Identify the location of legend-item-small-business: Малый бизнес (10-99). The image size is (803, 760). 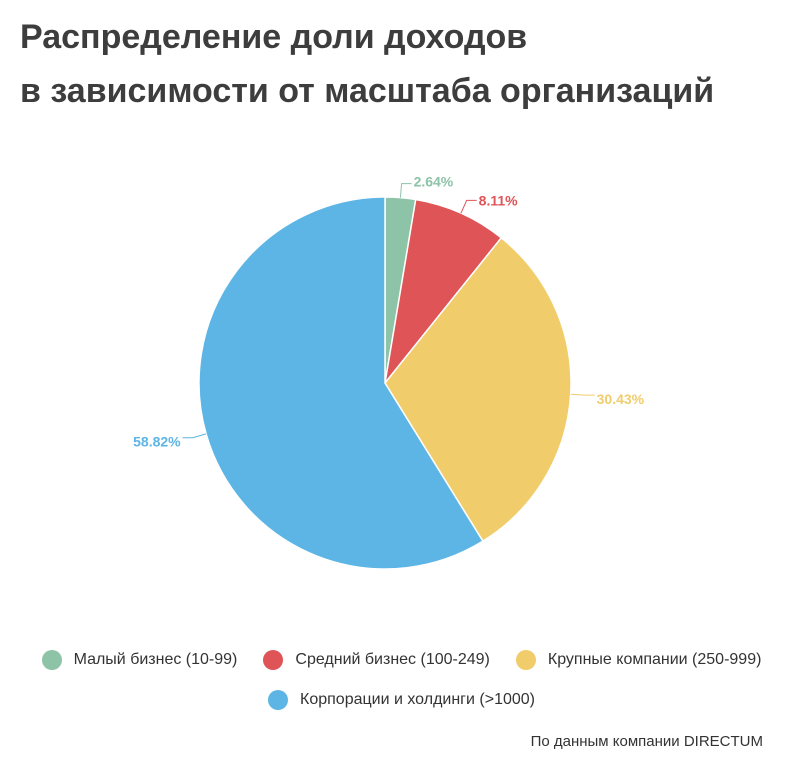
(139, 660).